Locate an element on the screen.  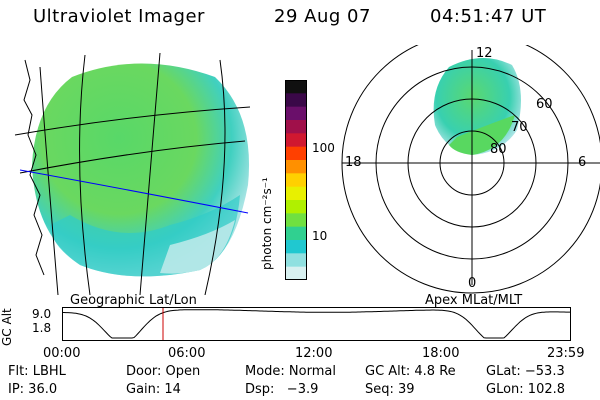
right-panel-caption: Apex MLat/MLT is located at coordinates (474, 300).